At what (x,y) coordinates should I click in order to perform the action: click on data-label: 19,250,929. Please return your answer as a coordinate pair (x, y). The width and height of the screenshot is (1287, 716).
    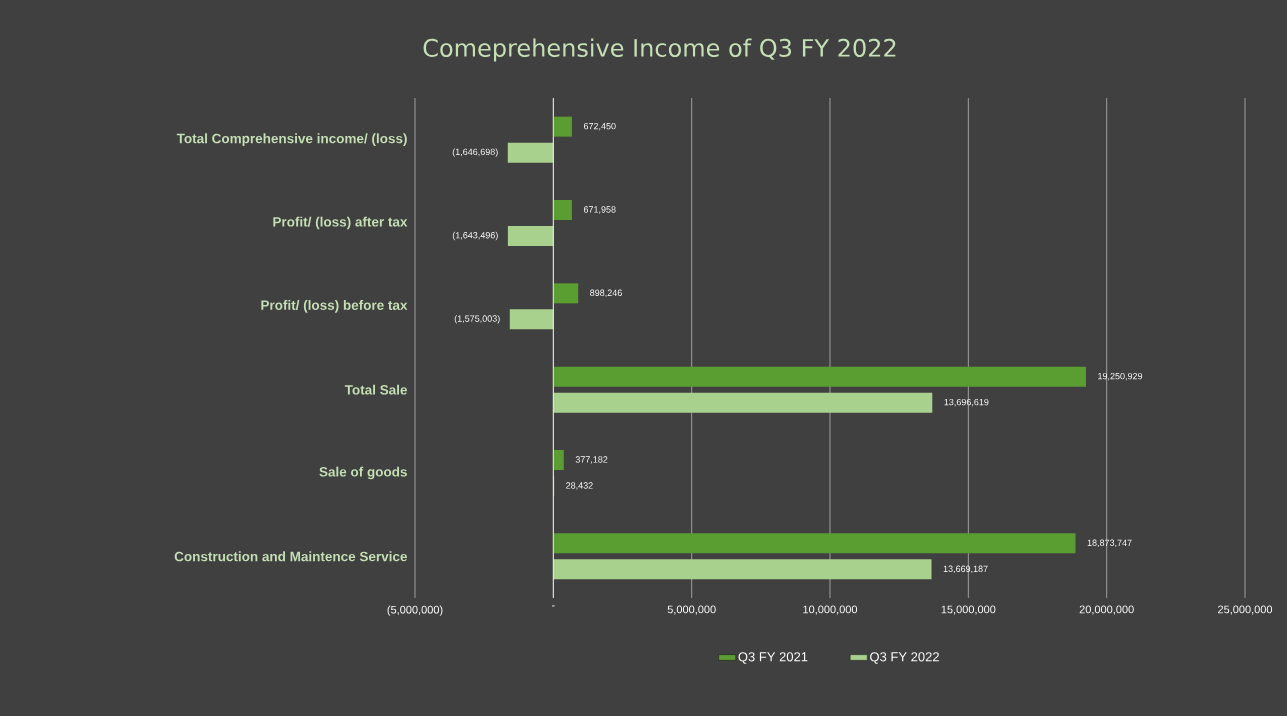
    Looking at the image, I should click on (1120, 376).